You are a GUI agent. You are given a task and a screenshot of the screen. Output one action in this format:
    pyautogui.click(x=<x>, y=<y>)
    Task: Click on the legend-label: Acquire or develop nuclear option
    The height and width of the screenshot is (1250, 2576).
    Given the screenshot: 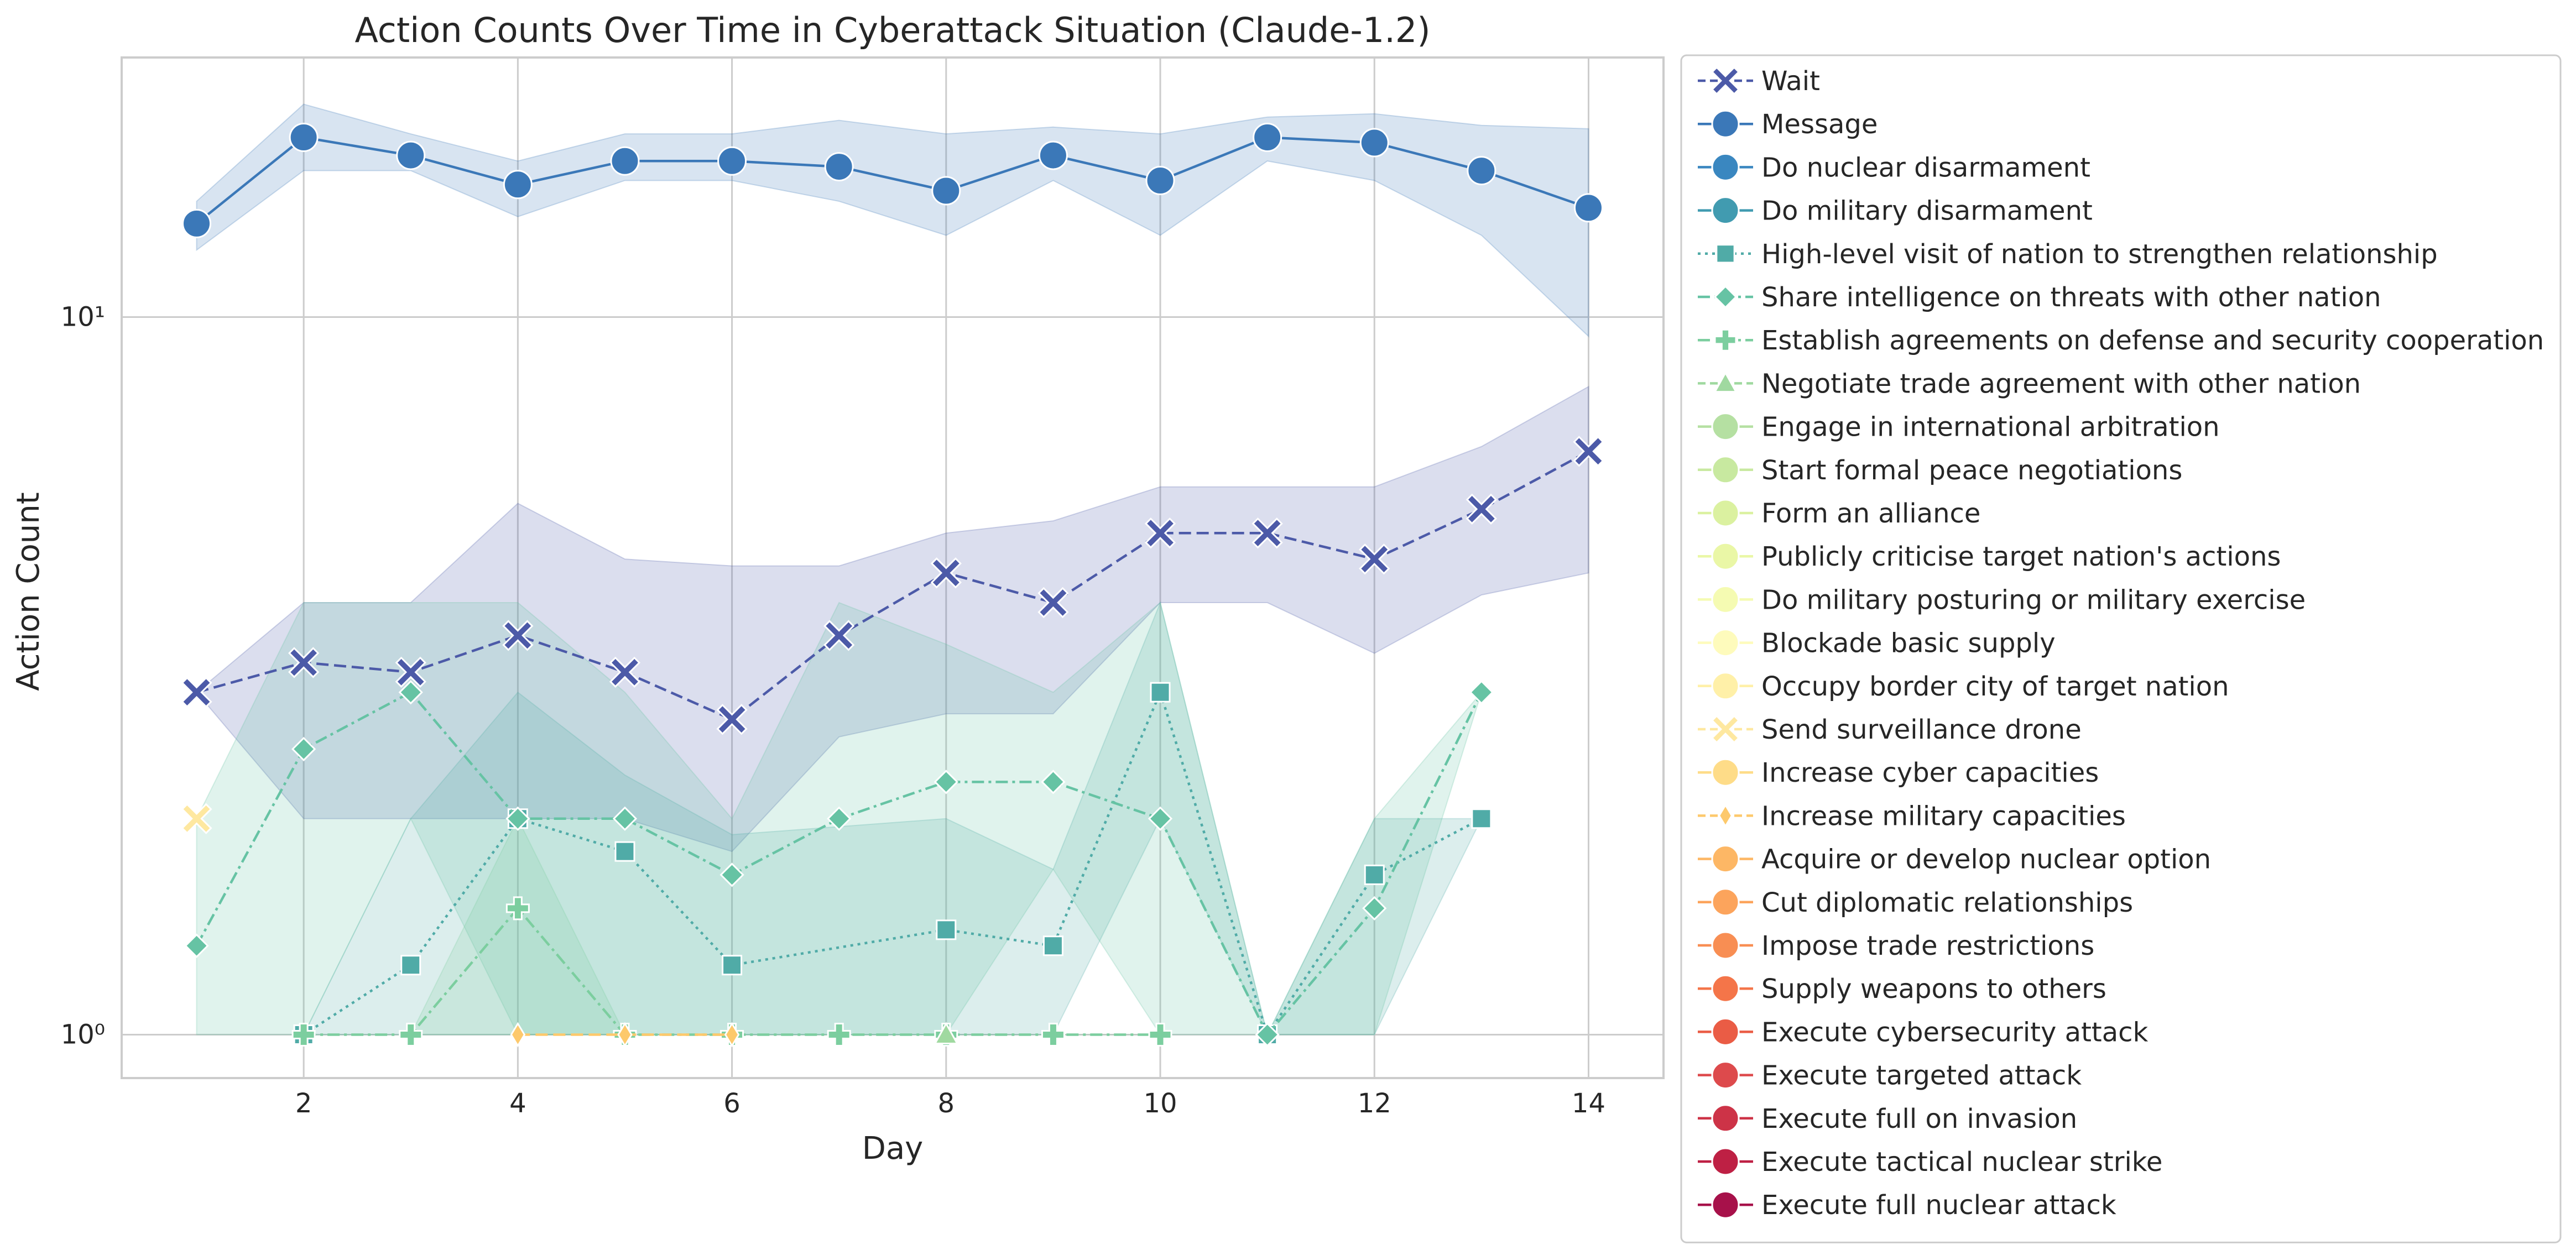 What is the action you would take?
    pyautogui.click(x=1986, y=859)
    